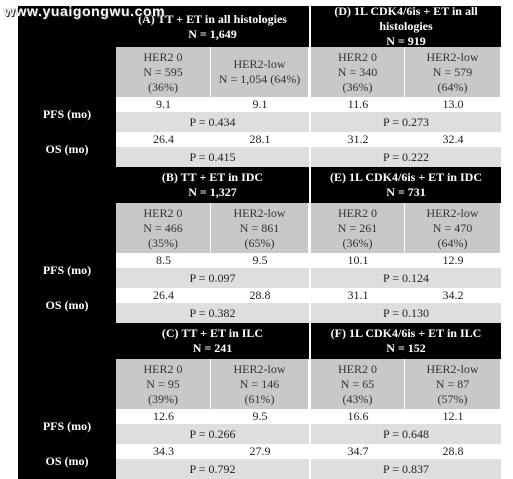 This screenshot has height=479, width=513. I want to click on os-p-value: P = 0.382, so click(212, 313).